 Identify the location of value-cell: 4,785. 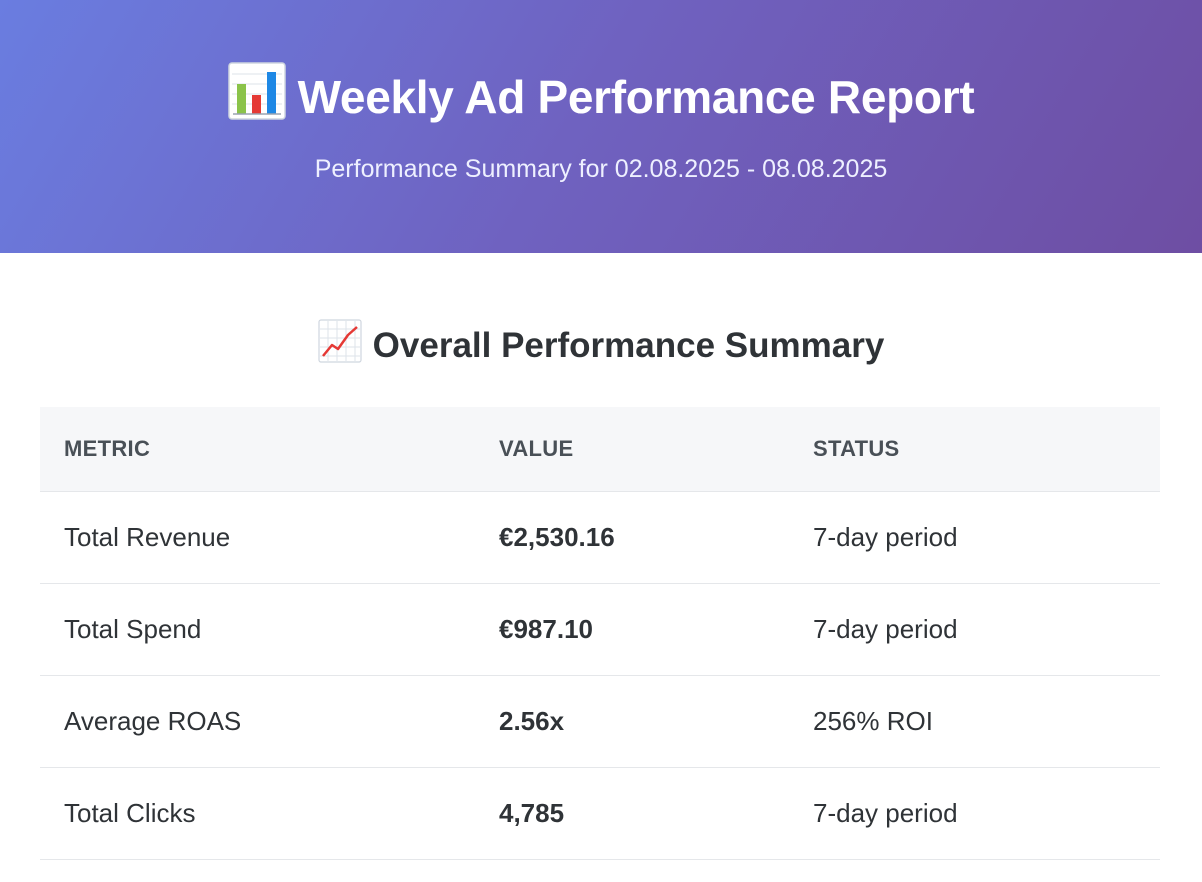
(532, 813).